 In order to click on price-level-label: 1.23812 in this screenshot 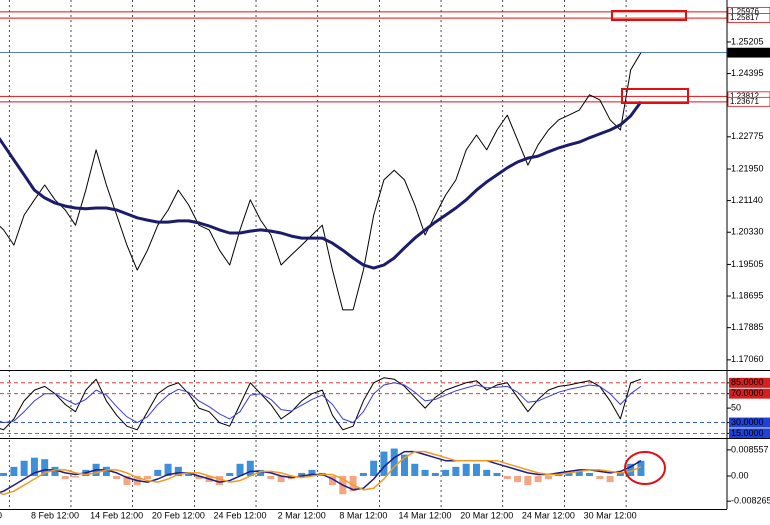, I will do `click(744, 95)`.